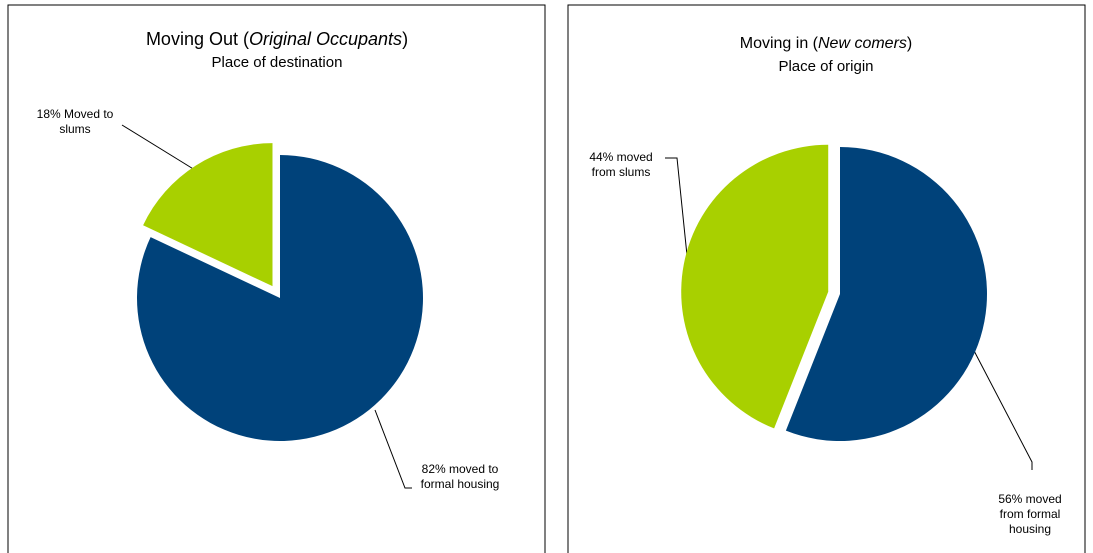  I want to click on chart-subtitle: Place of origin, so click(825, 66).